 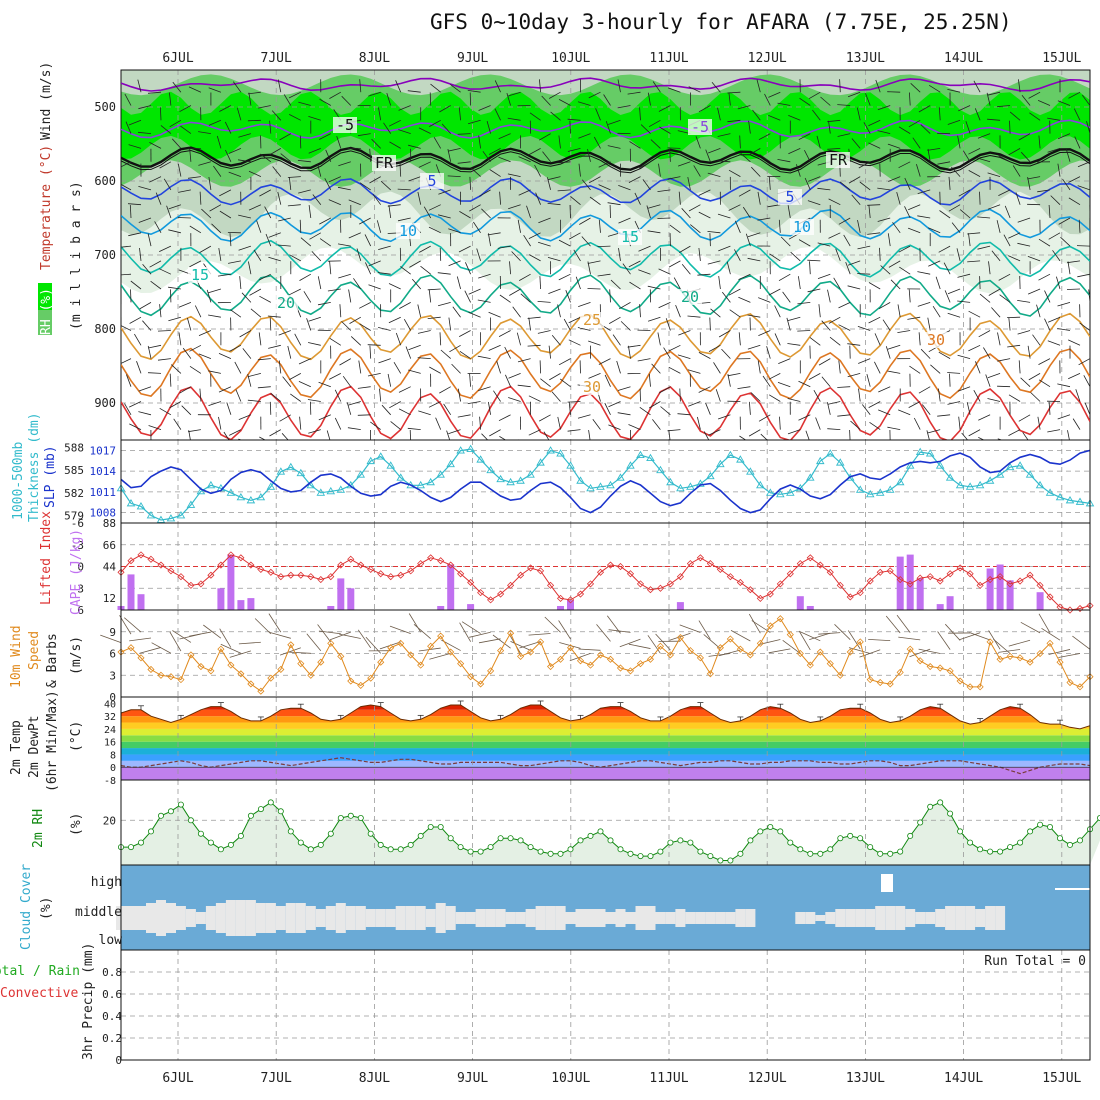 I want to click on li-tick-label: 3, so click(x=80, y=588).